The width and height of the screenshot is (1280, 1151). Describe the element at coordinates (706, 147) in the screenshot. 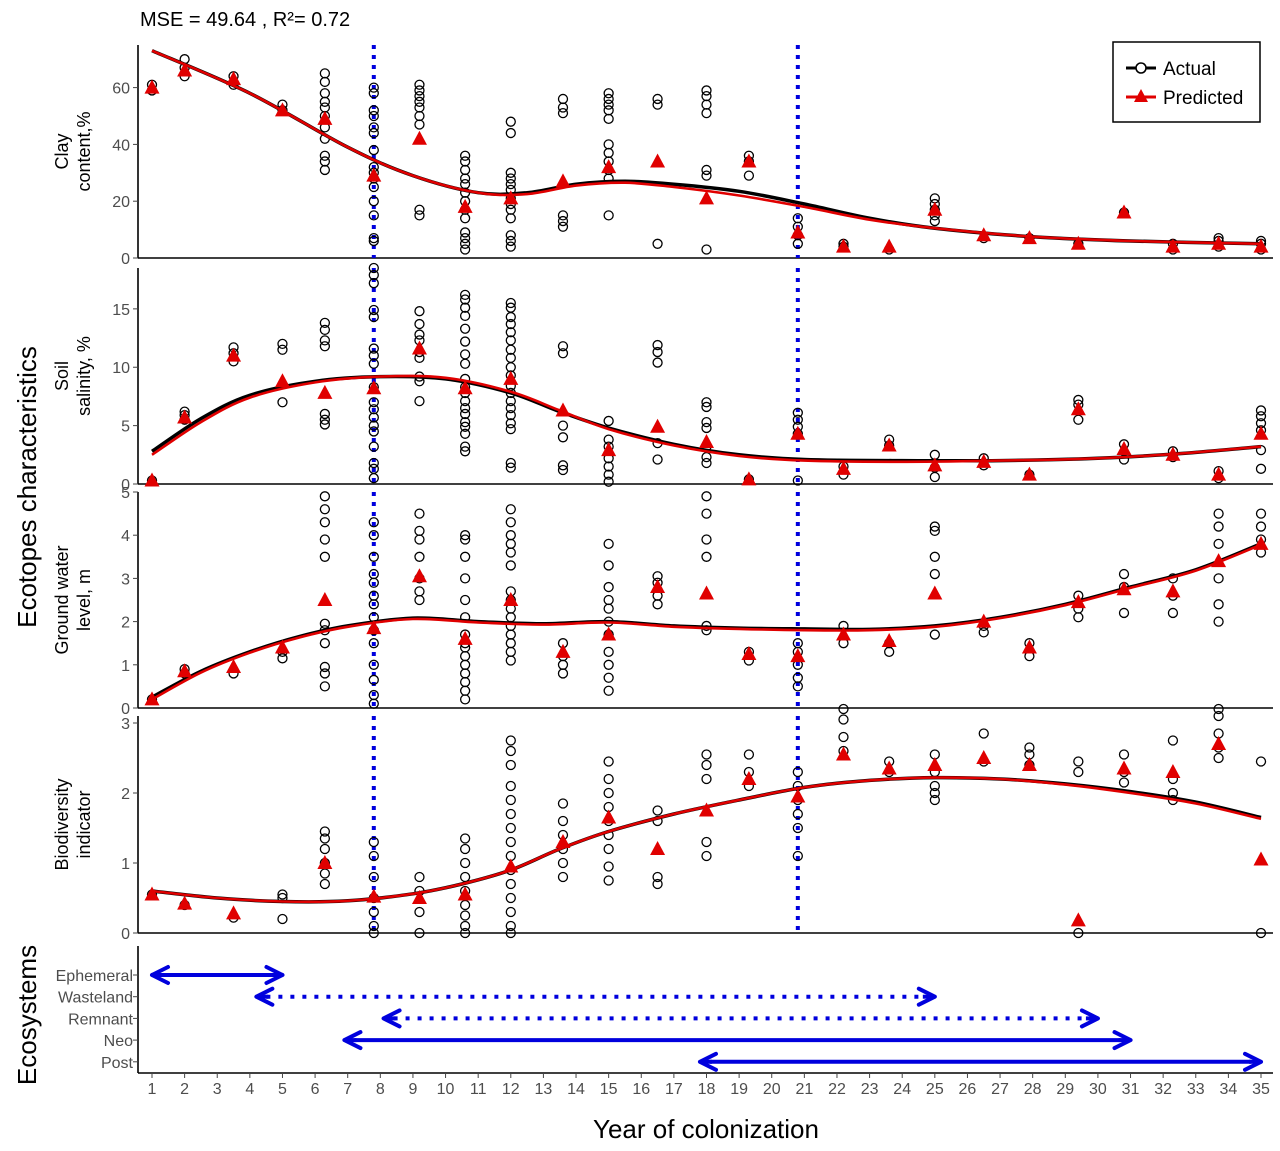

I see `actual-curve` at that location.